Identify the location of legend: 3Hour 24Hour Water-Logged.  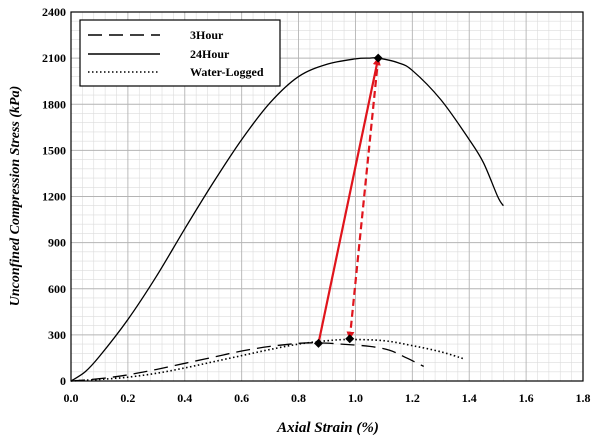
(180, 53).